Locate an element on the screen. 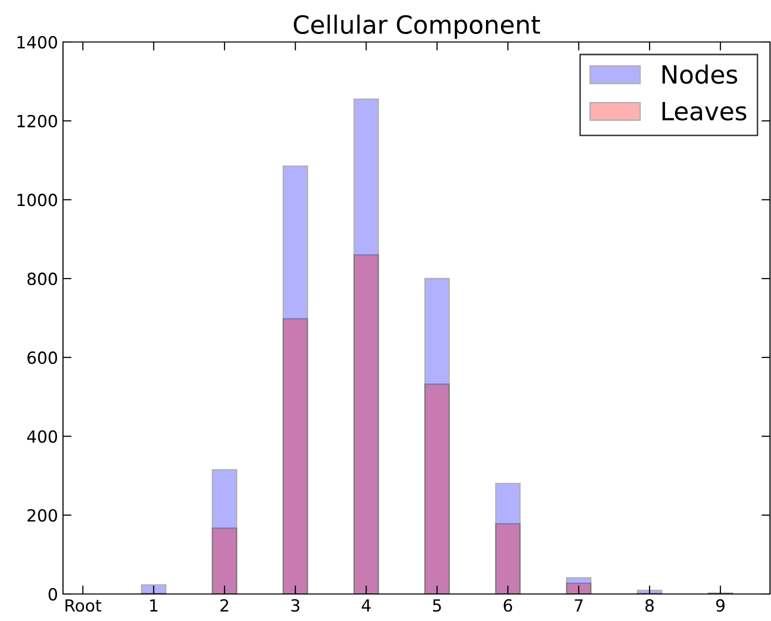 The height and width of the screenshot is (621, 771). y-tick-label: 400 is located at coordinates (42, 436).